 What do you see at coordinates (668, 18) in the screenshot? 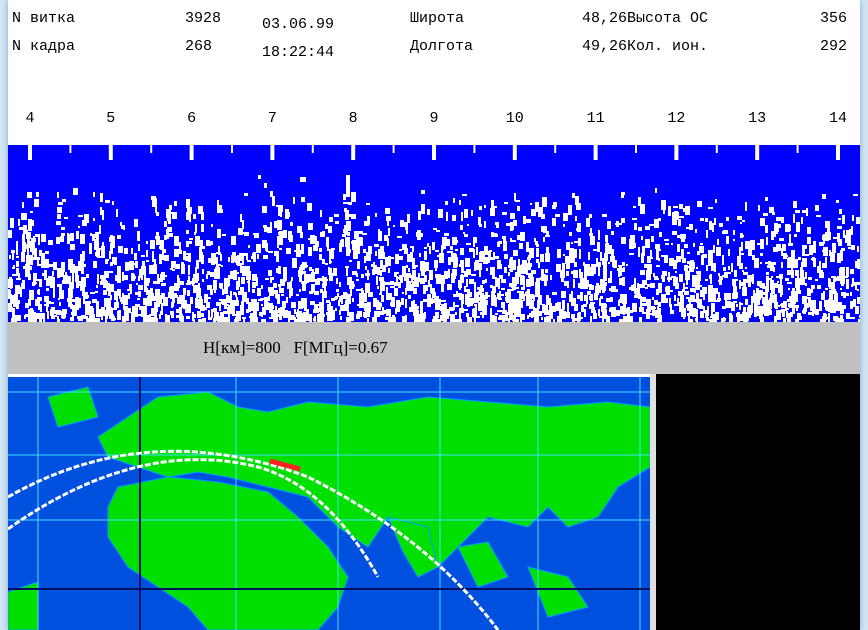
I see `header-label: Высота ОС` at bounding box center [668, 18].